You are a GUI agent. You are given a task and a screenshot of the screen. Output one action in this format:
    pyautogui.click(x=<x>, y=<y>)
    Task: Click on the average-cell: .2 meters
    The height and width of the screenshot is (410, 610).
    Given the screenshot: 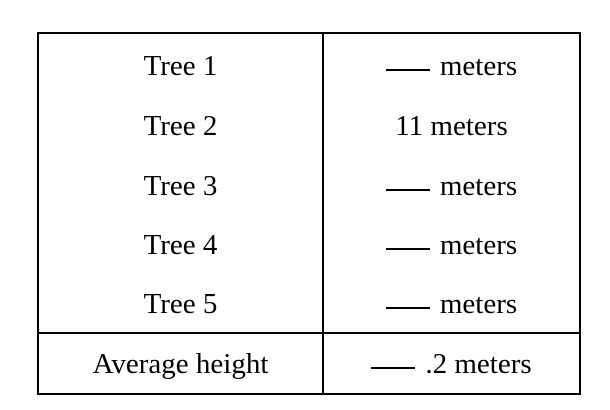 What is the action you would take?
    pyautogui.click(x=451, y=364)
    